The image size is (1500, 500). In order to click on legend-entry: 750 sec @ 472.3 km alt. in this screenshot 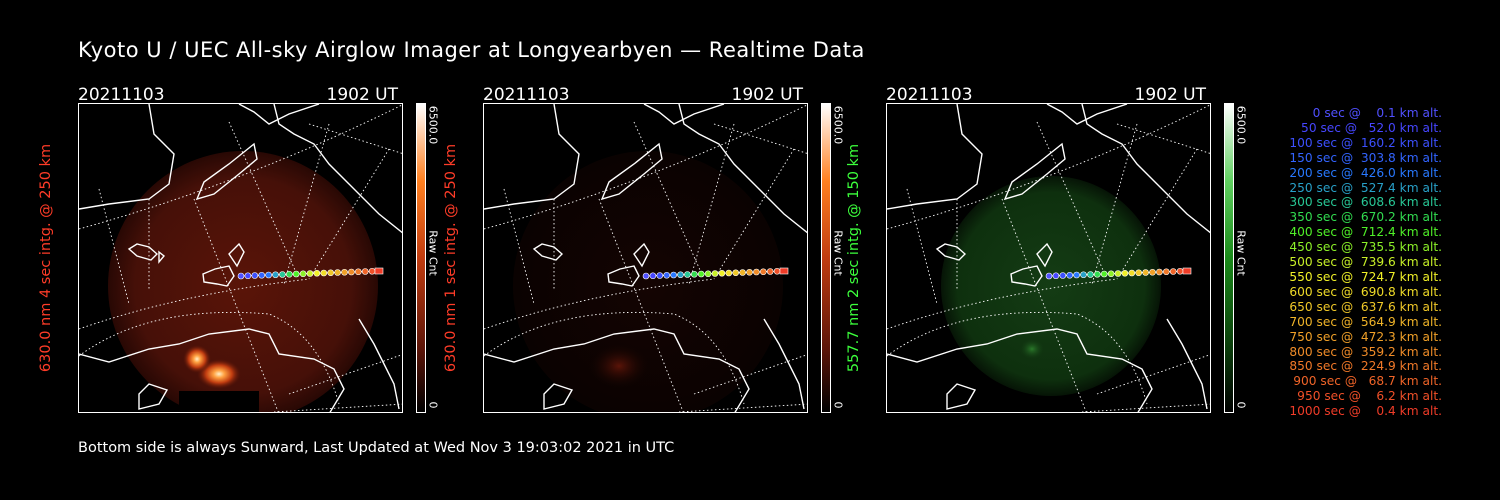, I will do `click(1363, 336)`.